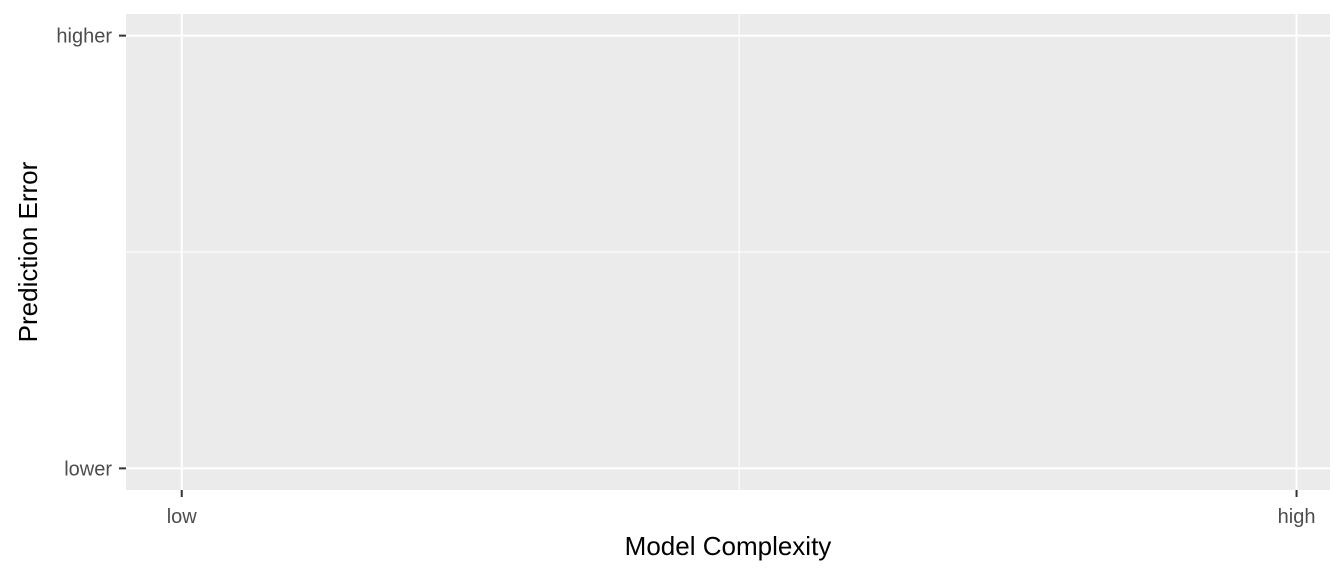 The image size is (1344, 576). What do you see at coordinates (91, 253) in the screenshot?
I see `y-axis: lower higher` at bounding box center [91, 253].